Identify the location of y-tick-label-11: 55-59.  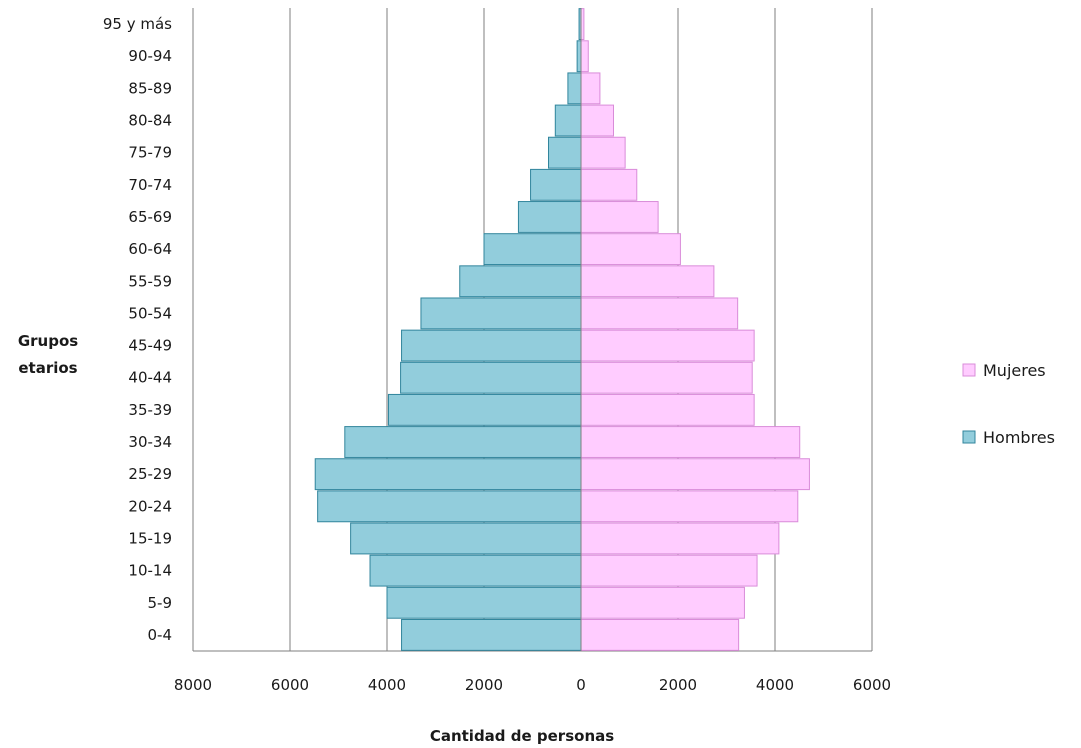
(150, 281).